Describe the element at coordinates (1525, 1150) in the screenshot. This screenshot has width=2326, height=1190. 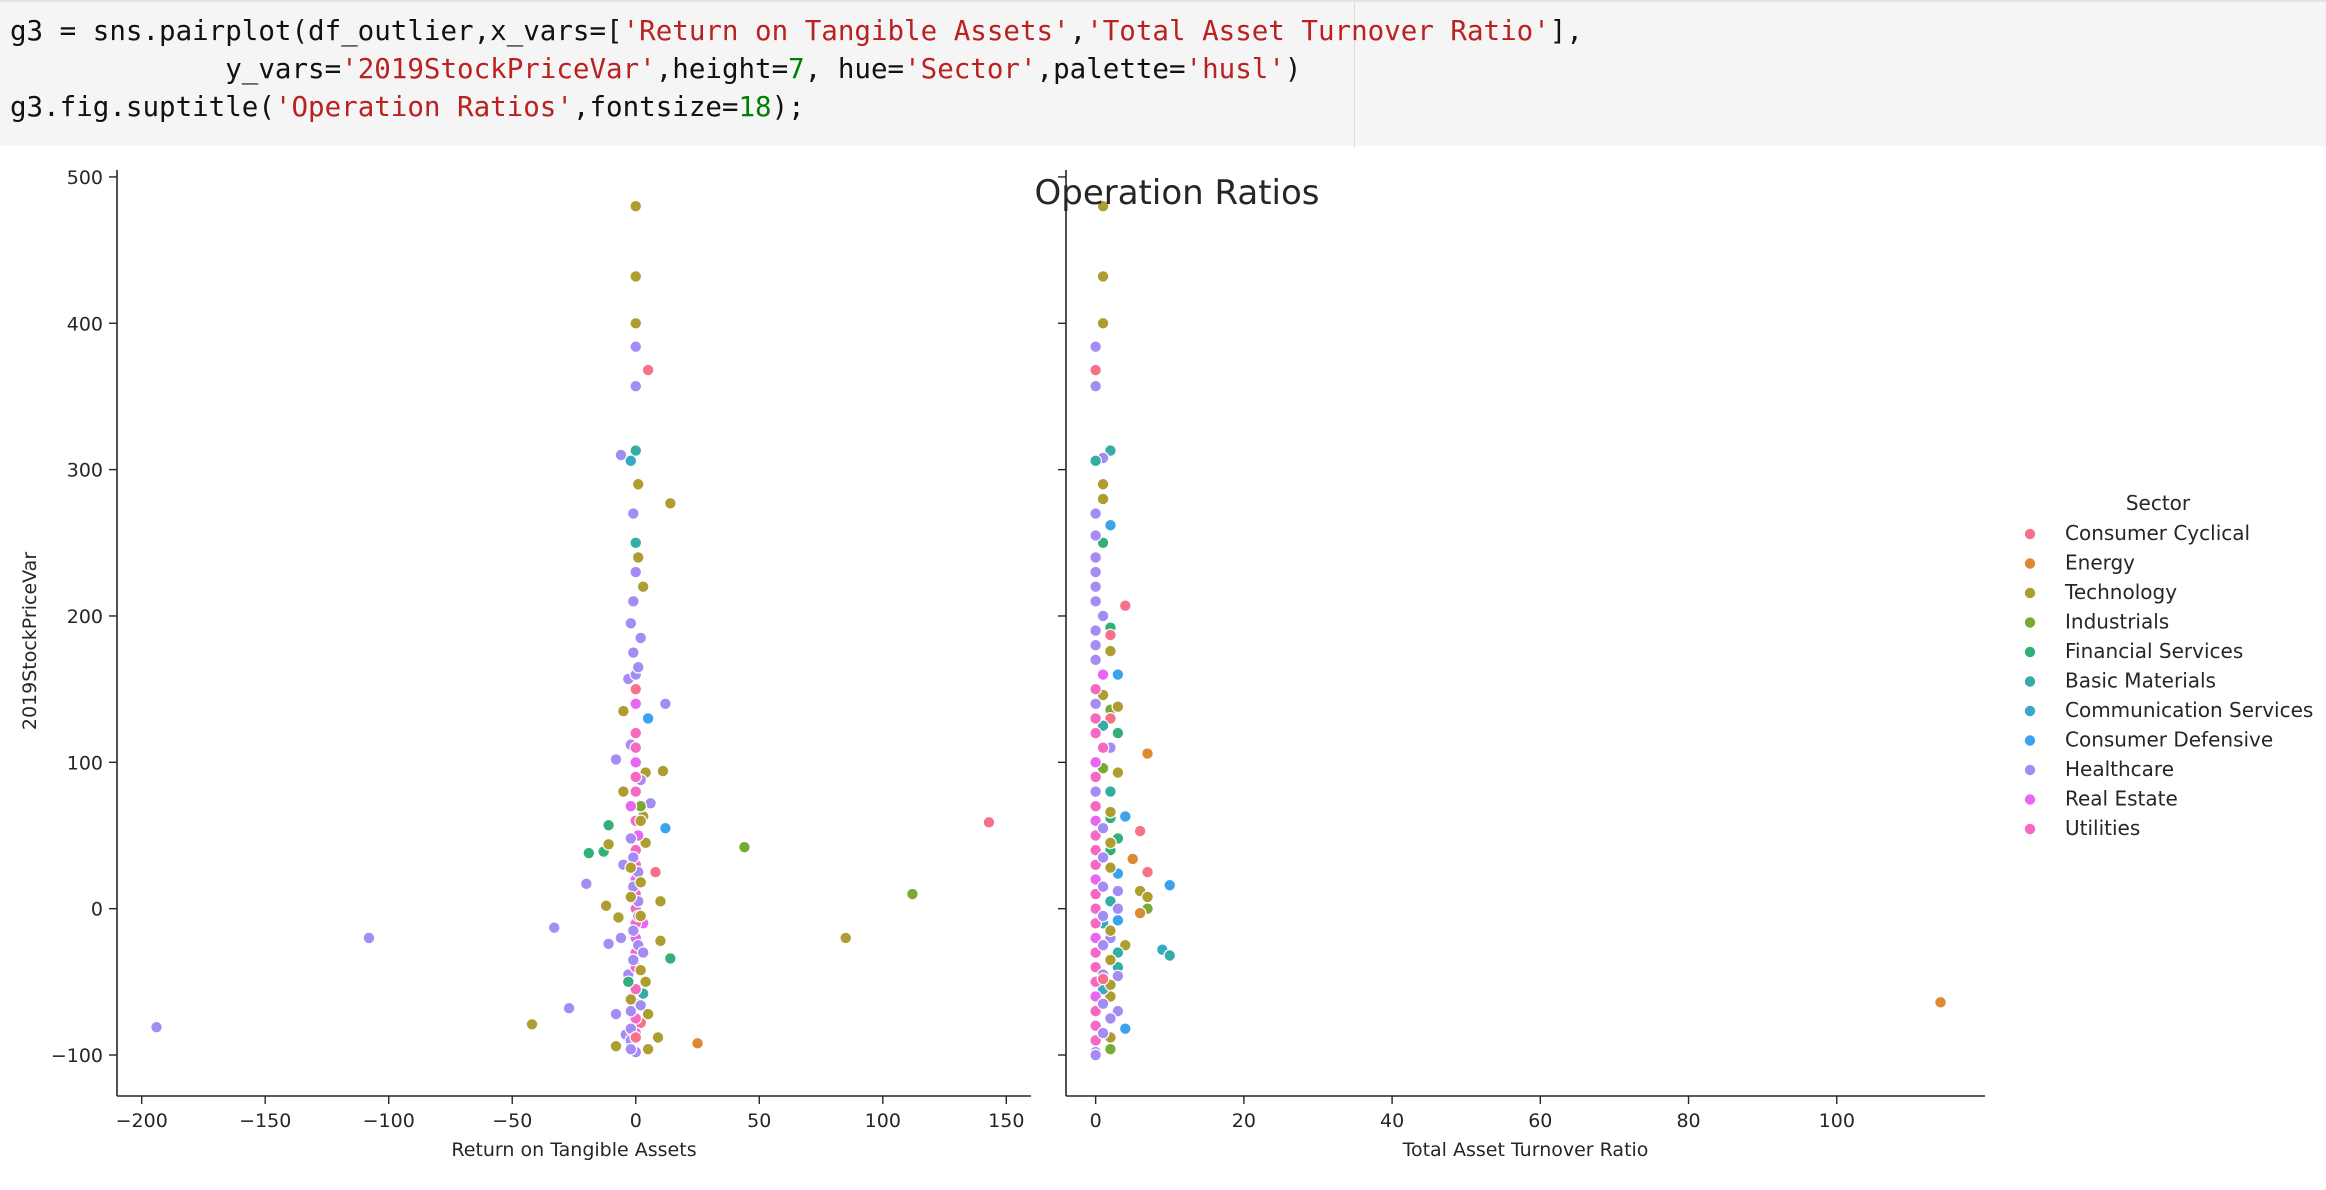
I see `x-axis-label: Total Asset Turnover Ratio` at that location.